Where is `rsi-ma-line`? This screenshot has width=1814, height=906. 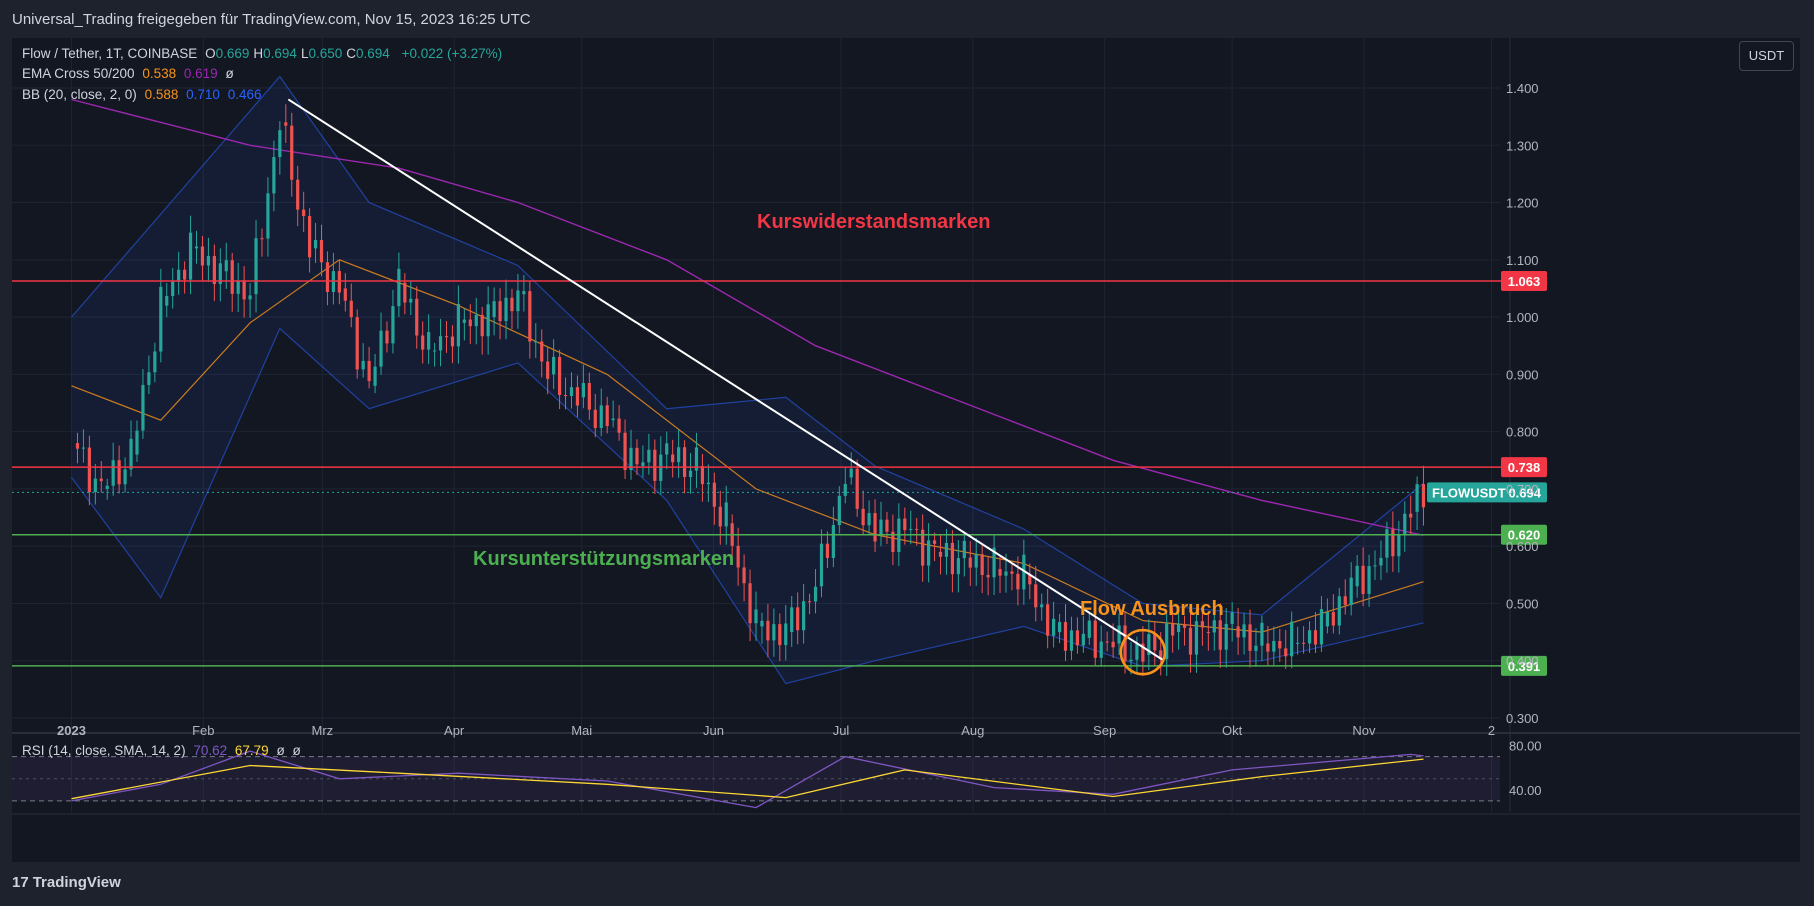 rsi-ma-line is located at coordinates (747, 779).